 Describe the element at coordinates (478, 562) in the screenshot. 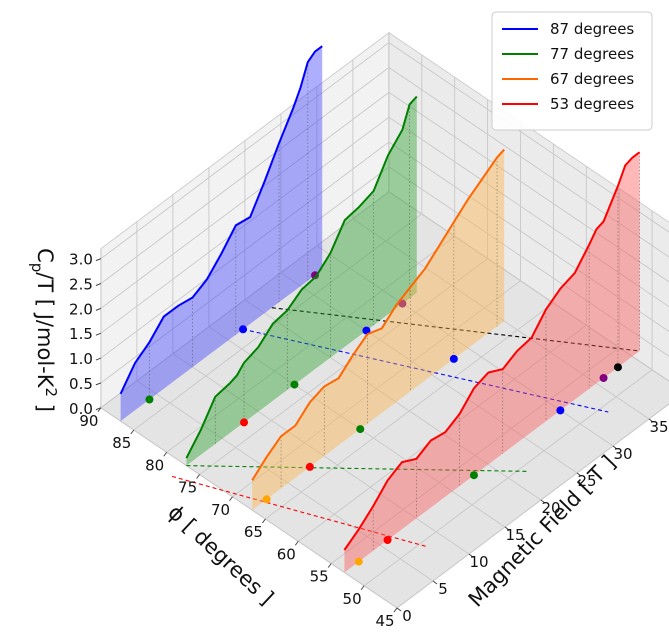

I see `x-tick-label: 10` at that location.